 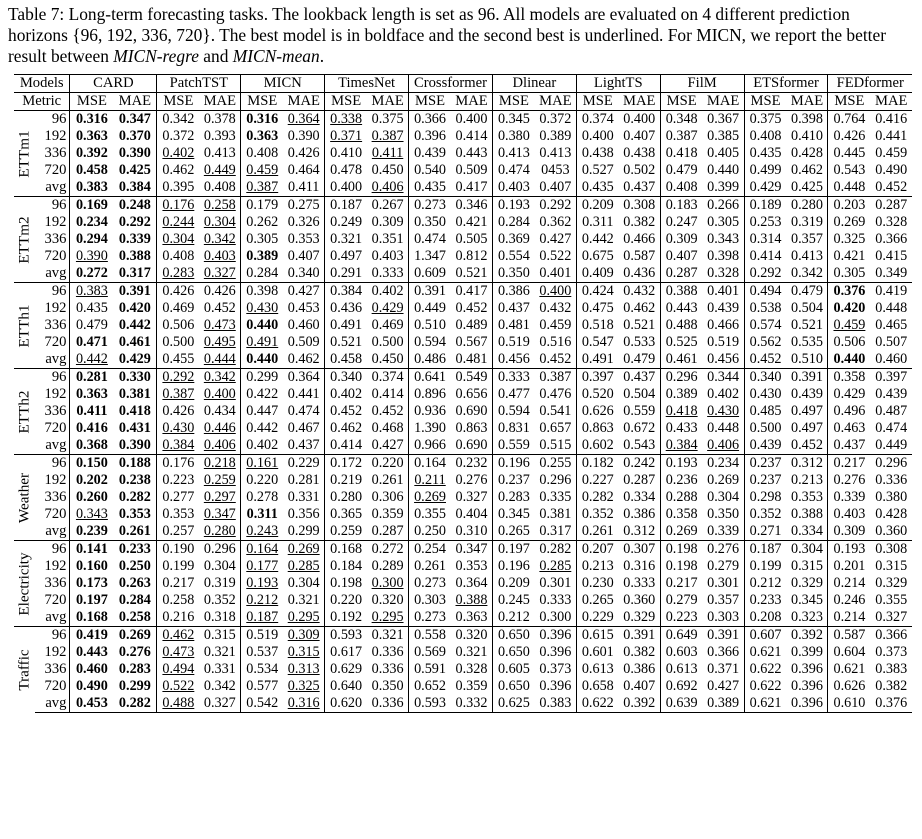 I want to click on value-cell: 0.259, so click(x=346, y=532).